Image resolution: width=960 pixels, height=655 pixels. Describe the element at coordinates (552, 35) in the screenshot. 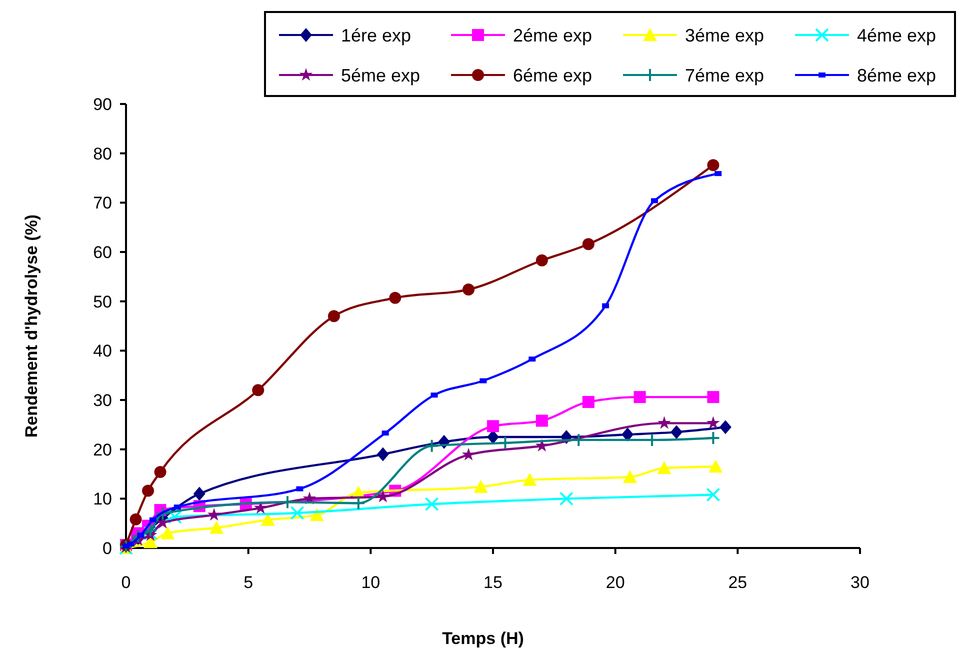

I see `legend-label: 2éme exp` at that location.